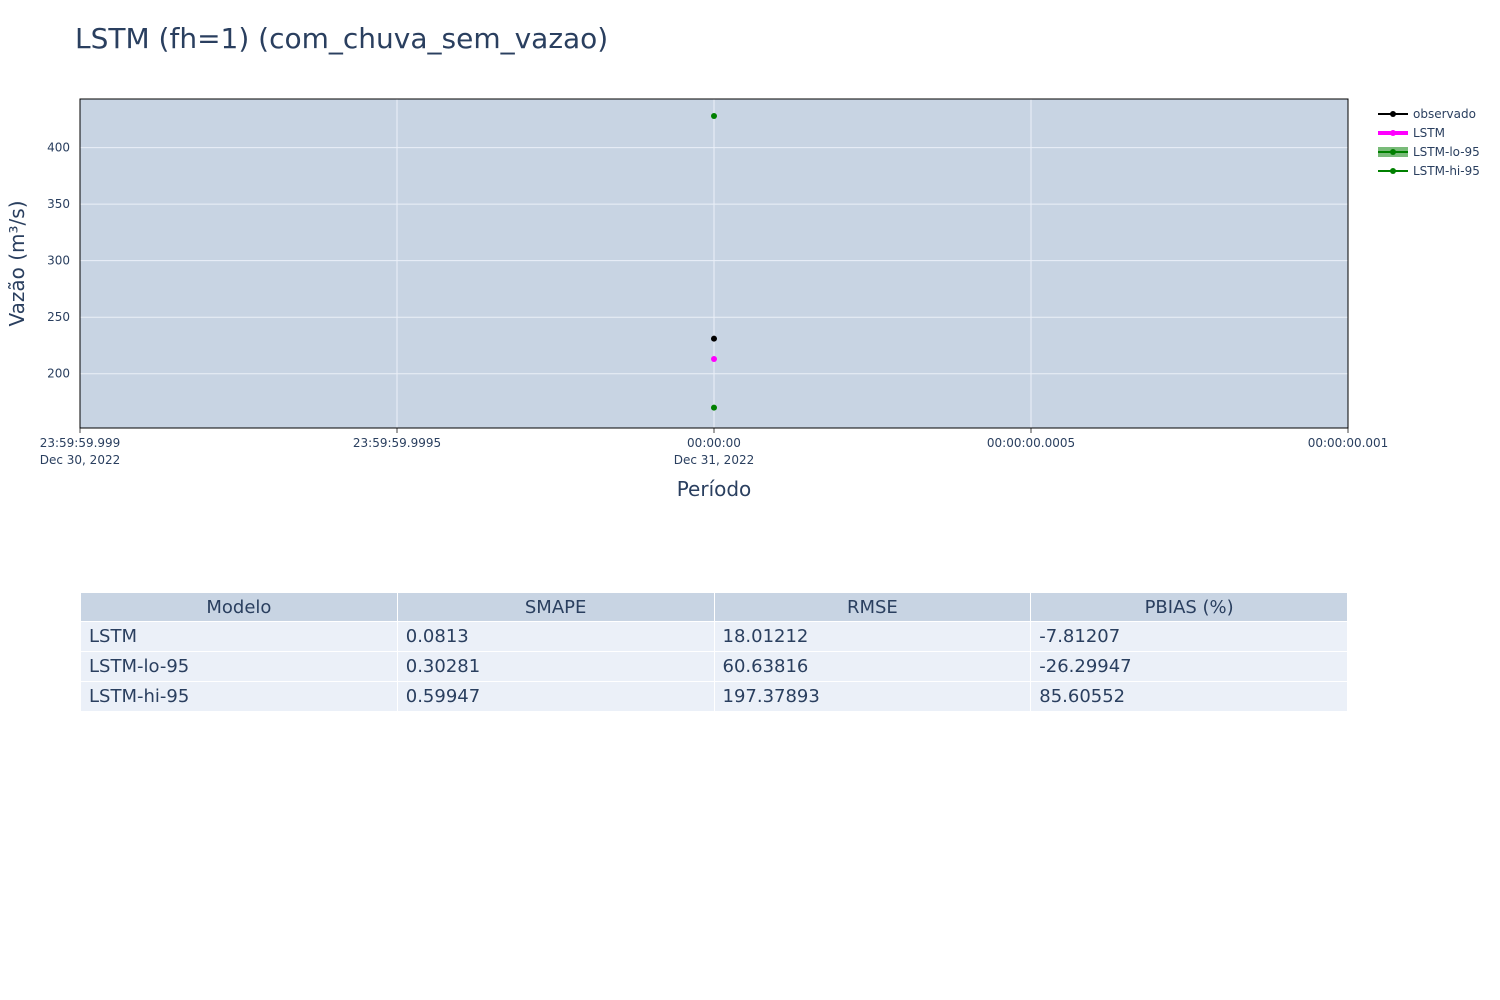 Image resolution: width=1500 pixels, height=1000 pixels. What do you see at coordinates (239, 607) in the screenshot?
I see `header-modelo: Modelo` at bounding box center [239, 607].